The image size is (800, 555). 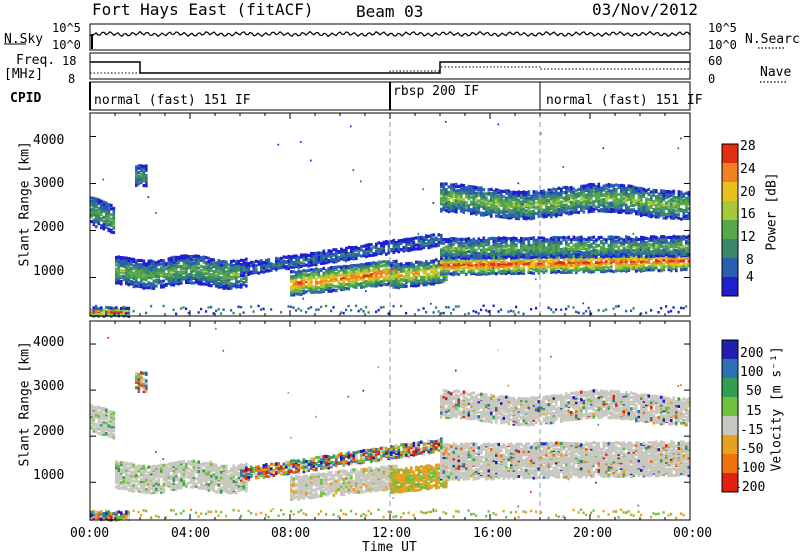 I want to click on nave-line, so click(x=390, y=70).